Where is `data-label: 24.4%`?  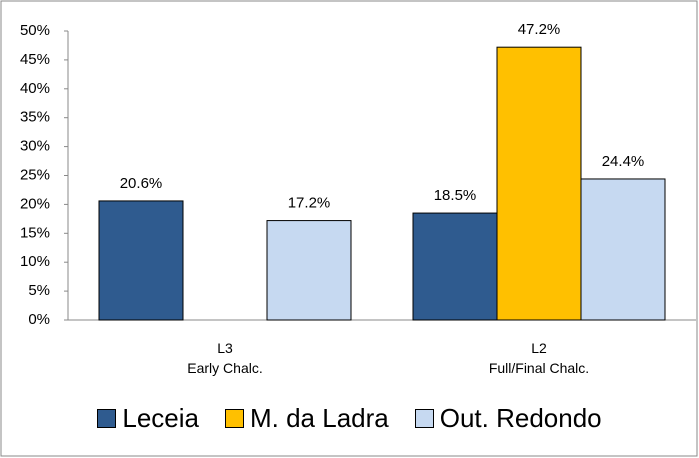 data-label: 24.4% is located at coordinates (623, 161).